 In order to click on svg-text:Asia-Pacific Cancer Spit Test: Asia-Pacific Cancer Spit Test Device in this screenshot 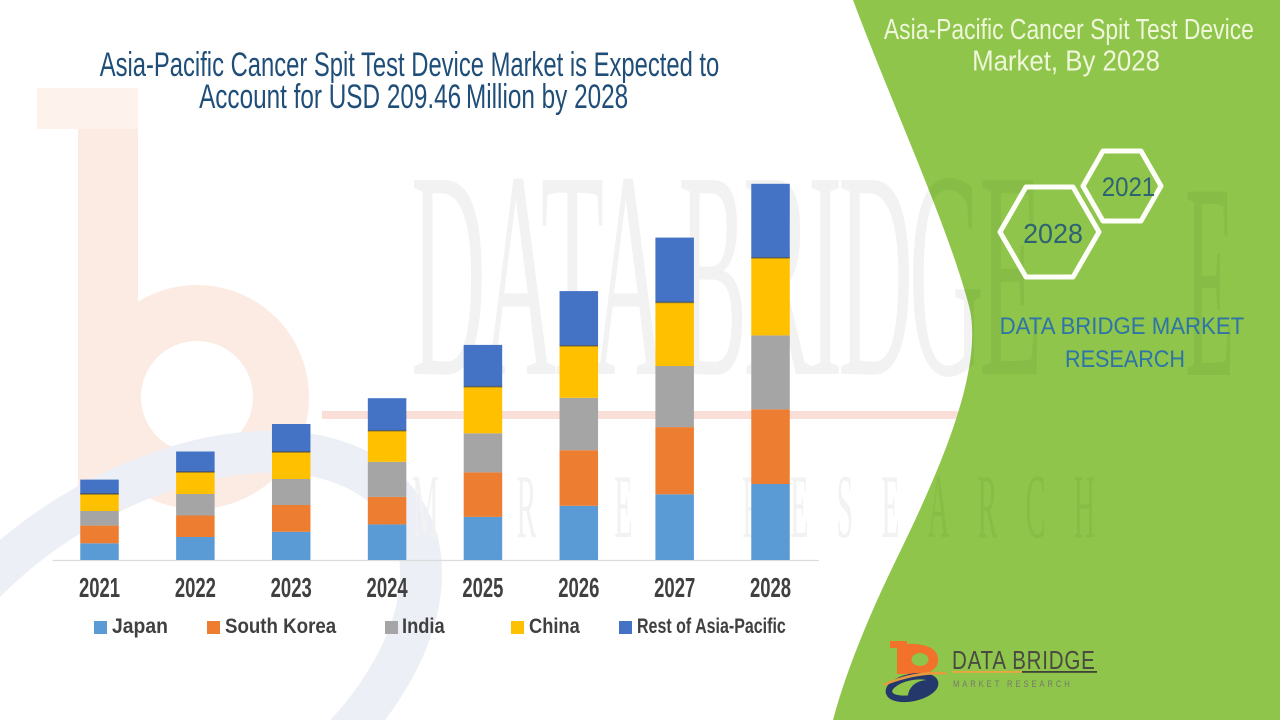, I will do `click(1069, 28)`.